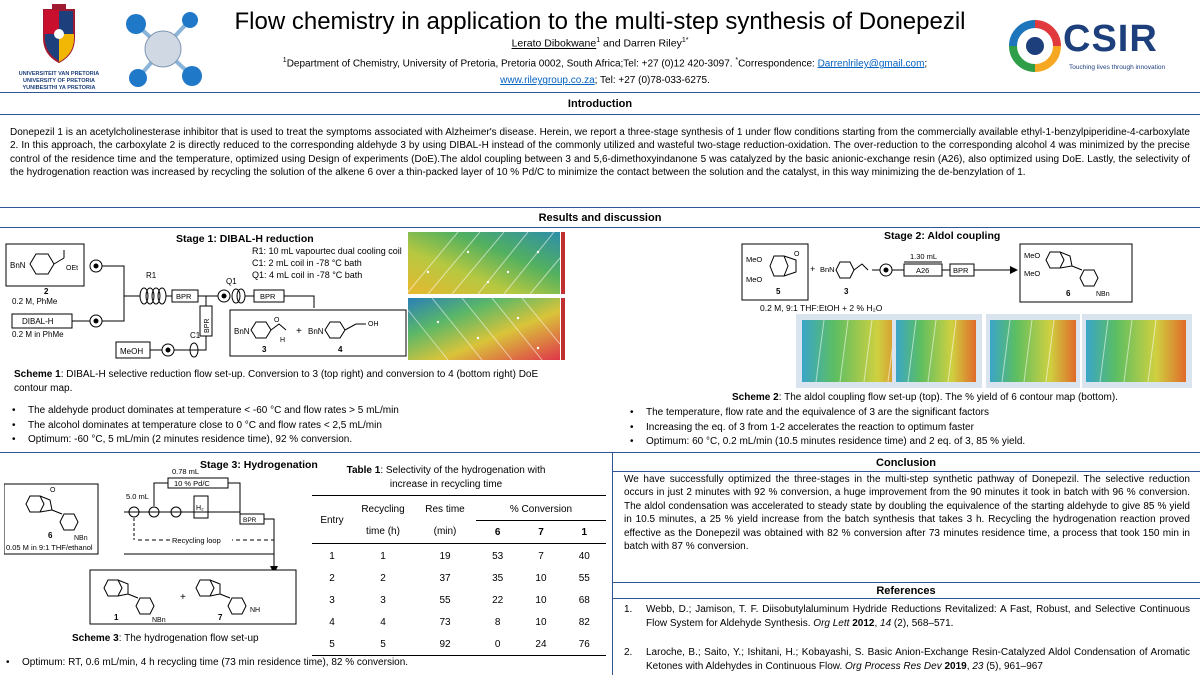 Image resolution: width=1200 pixels, height=675 pixels. What do you see at coordinates (1013, 666) in the screenshot?
I see `reference-rest: (5), 961–967` at bounding box center [1013, 666].